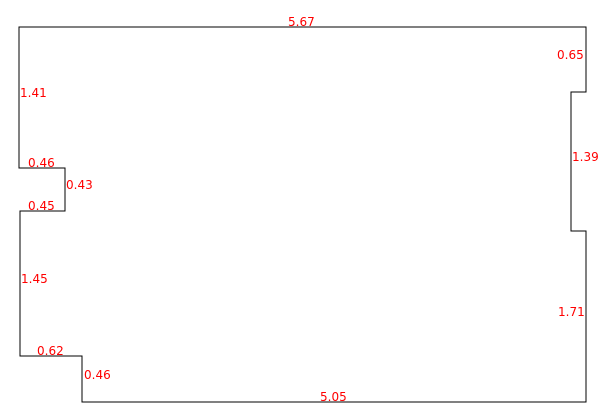  Describe the element at coordinates (33, 93) in the screenshot. I see `dim-label-left-upper: 1.41` at that location.